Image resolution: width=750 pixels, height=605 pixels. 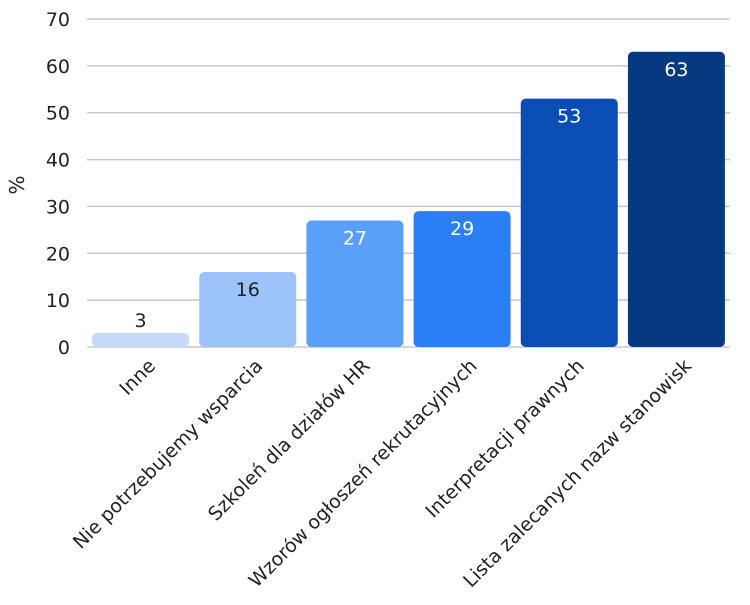 What do you see at coordinates (462, 229) in the screenshot?
I see `data-label: 29` at bounding box center [462, 229].